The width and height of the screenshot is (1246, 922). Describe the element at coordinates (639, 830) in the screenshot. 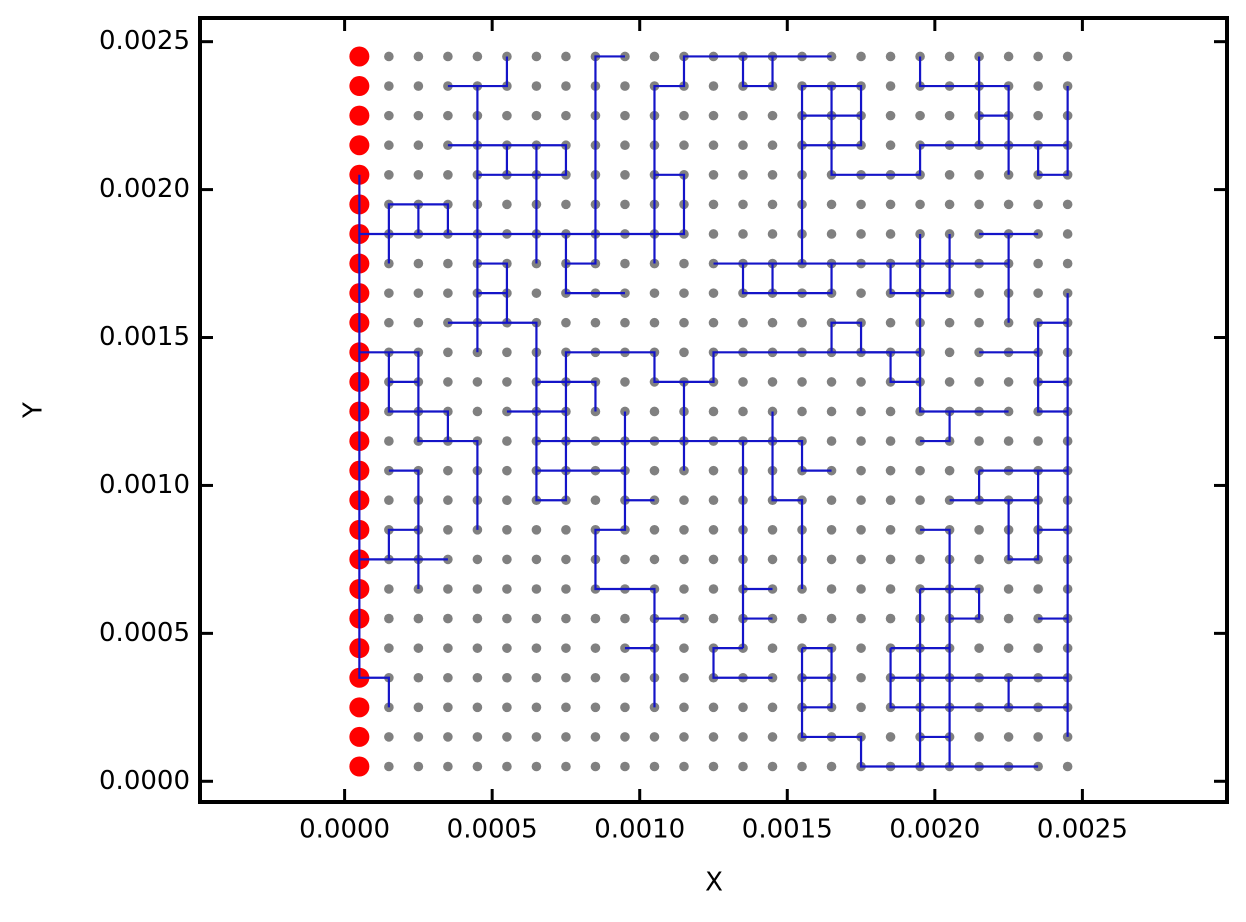

I see `x-tick-label: 0.0010` at that location.